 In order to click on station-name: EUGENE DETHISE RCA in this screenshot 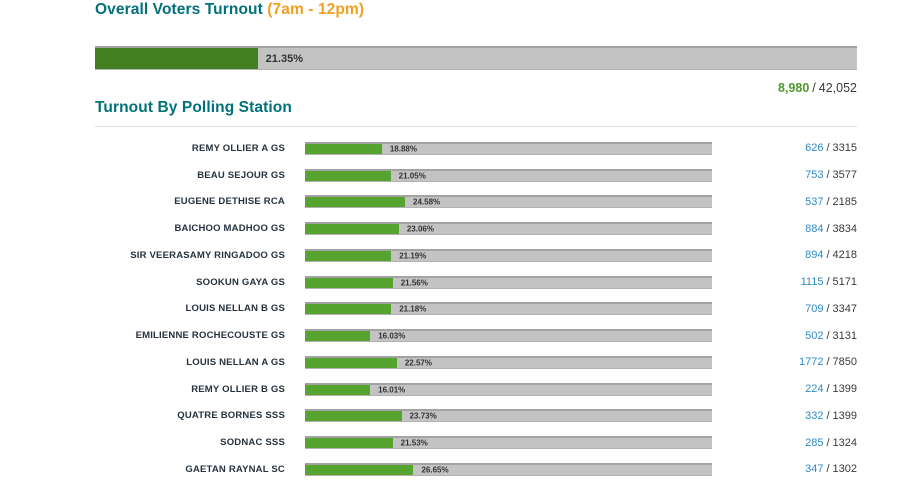, I will do `click(229, 202)`.